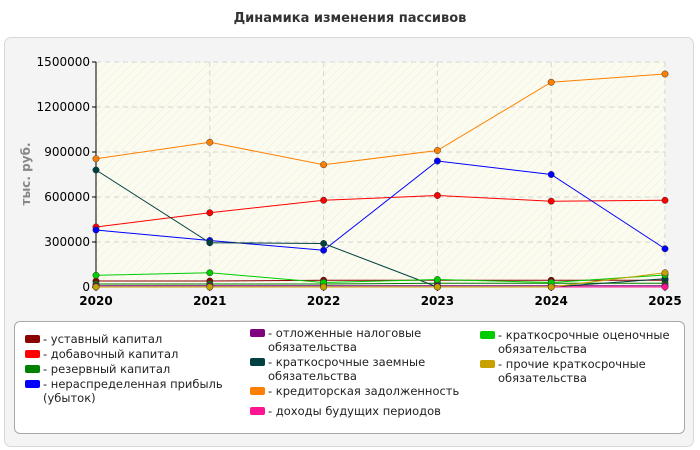 Image resolution: width=700 pixels, height=450 pixels. Describe the element at coordinates (350, 18) in the screenshot. I see `chart-title: Динамика изменения пассивов` at that location.